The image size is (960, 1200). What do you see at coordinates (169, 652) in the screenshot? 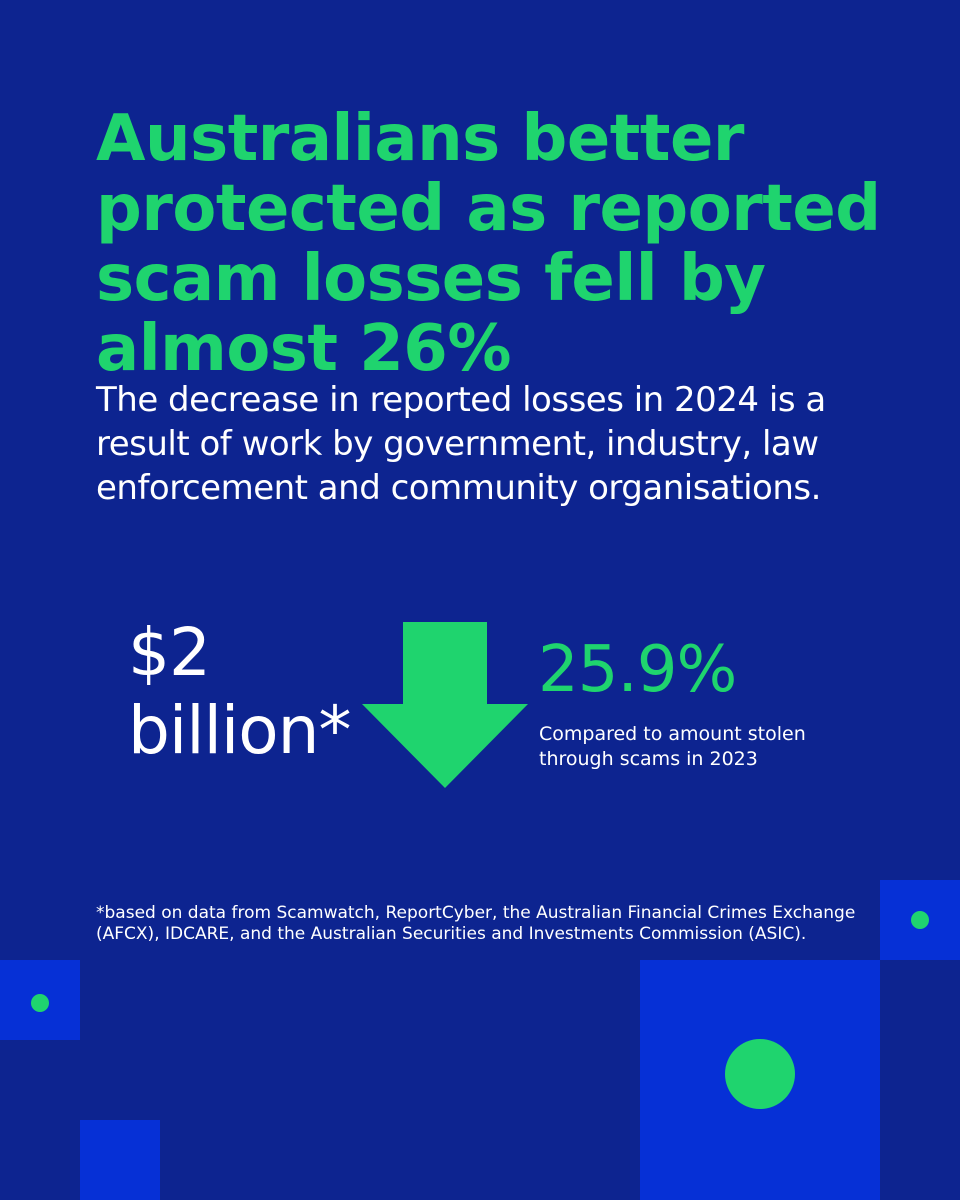
I see `stat-amount-value: $2` at bounding box center [169, 652].